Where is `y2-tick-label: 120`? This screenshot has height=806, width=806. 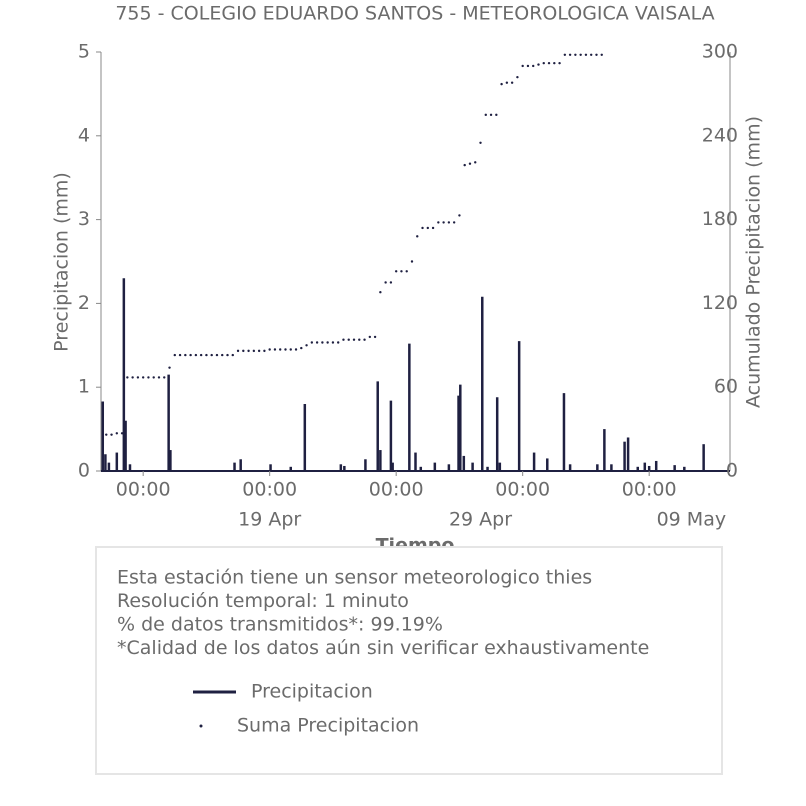
y2-tick-label: 120 is located at coordinates (720, 303).